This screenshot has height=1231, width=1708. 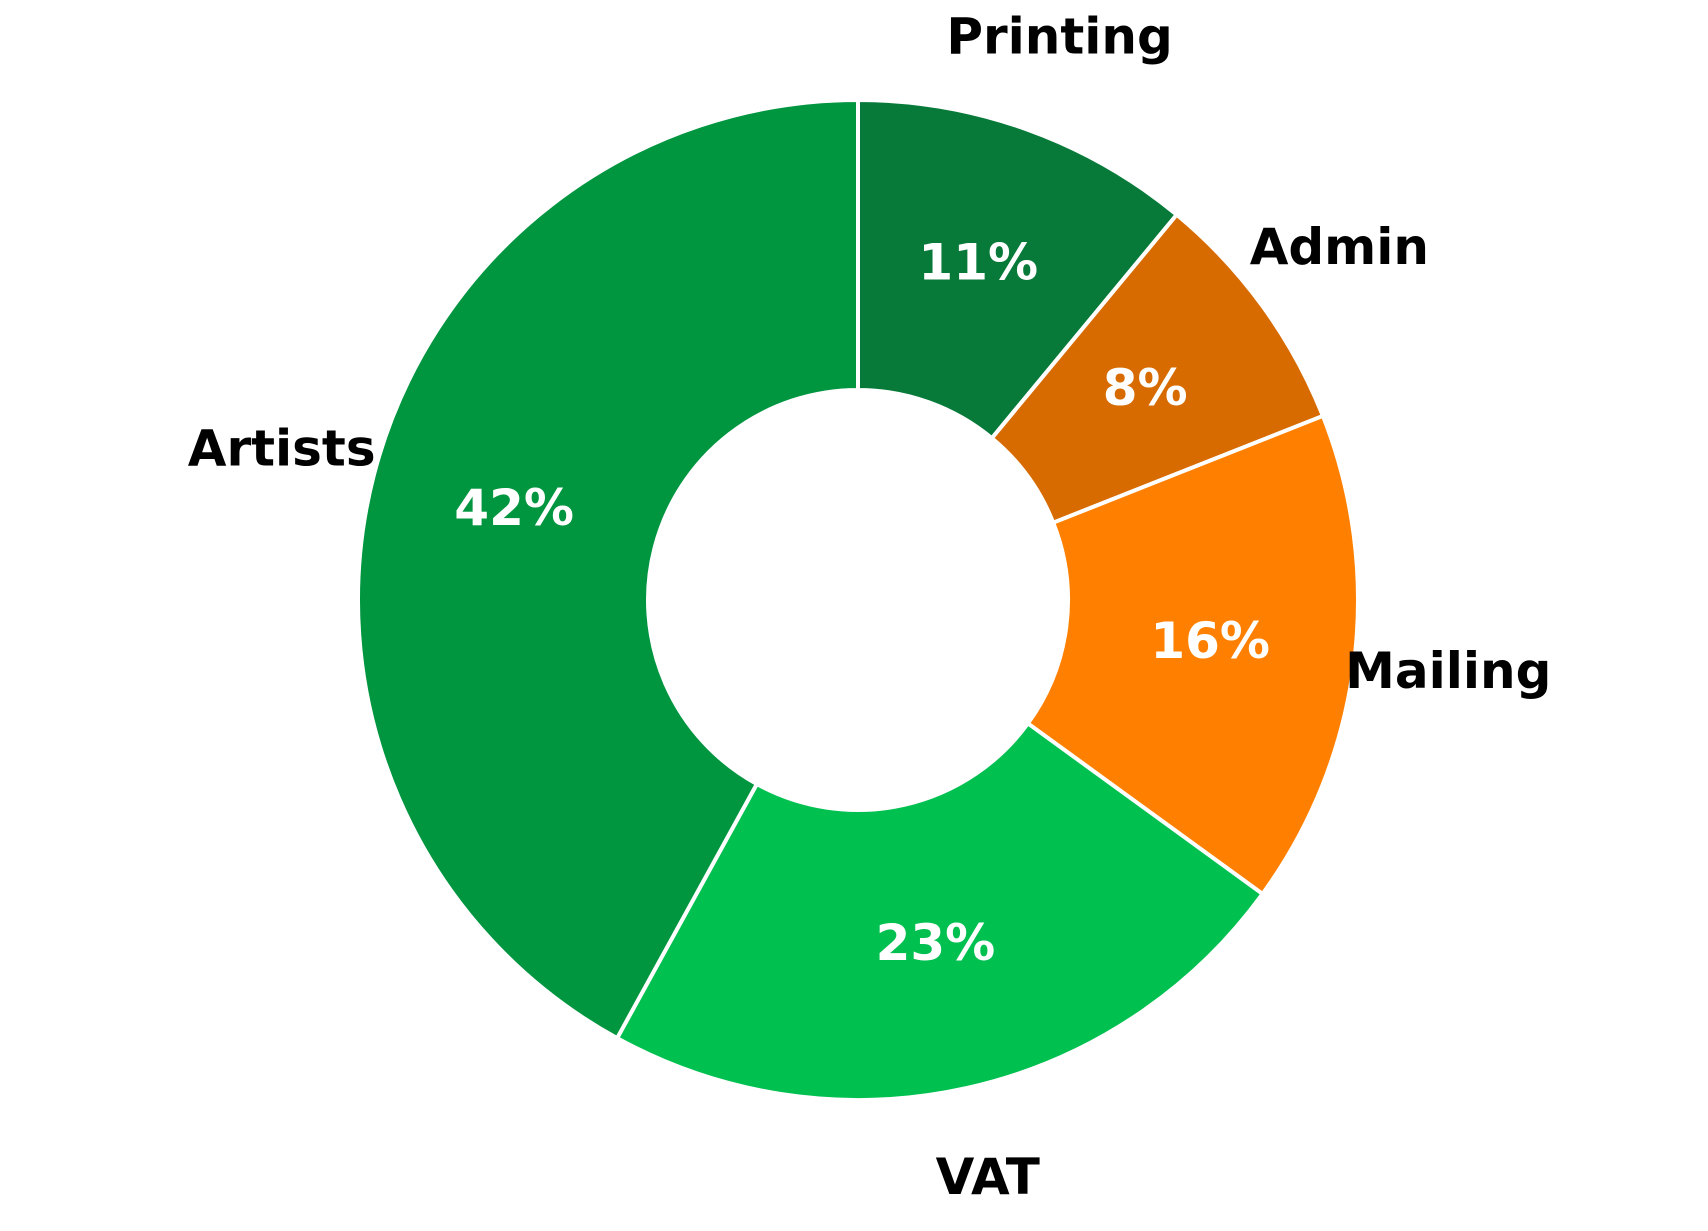 What do you see at coordinates (1145, 388) in the screenshot?
I see `value-label: 8%` at bounding box center [1145, 388].